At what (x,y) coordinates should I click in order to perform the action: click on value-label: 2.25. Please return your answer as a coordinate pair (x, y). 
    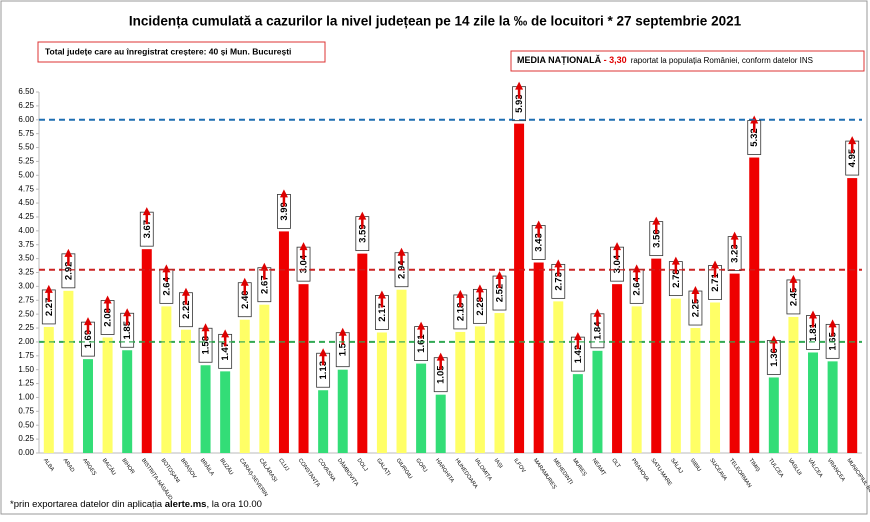
    Looking at the image, I should click on (695, 307).